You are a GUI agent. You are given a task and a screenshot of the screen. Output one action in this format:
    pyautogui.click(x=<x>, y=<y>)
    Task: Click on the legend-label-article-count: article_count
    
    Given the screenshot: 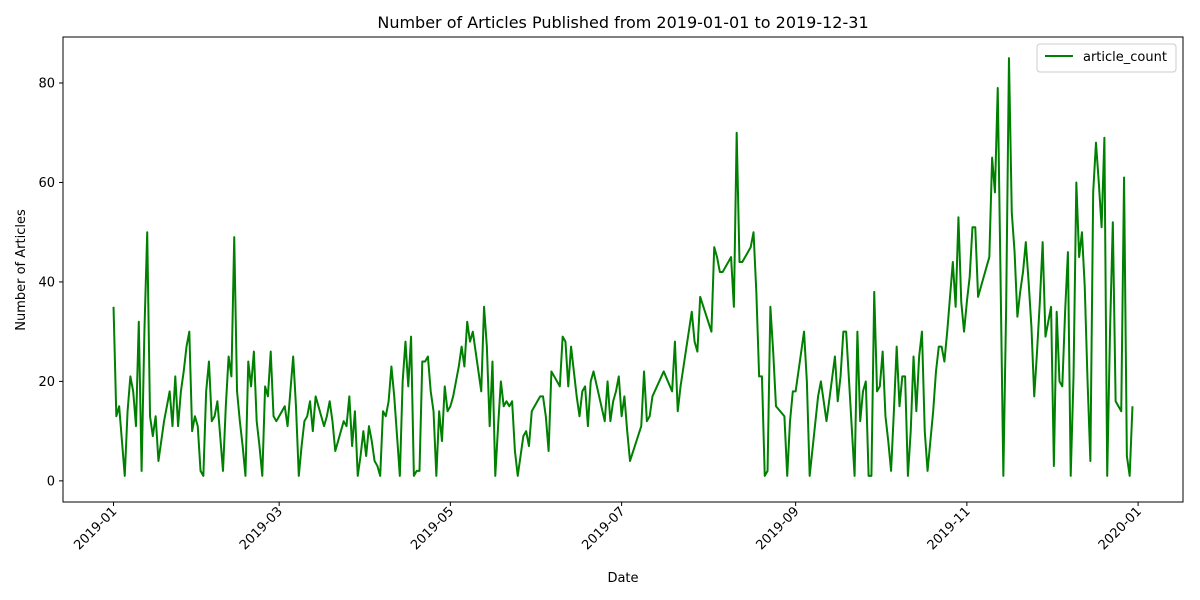 What is the action you would take?
    pyautogui.click(x=1125, y=57)
    